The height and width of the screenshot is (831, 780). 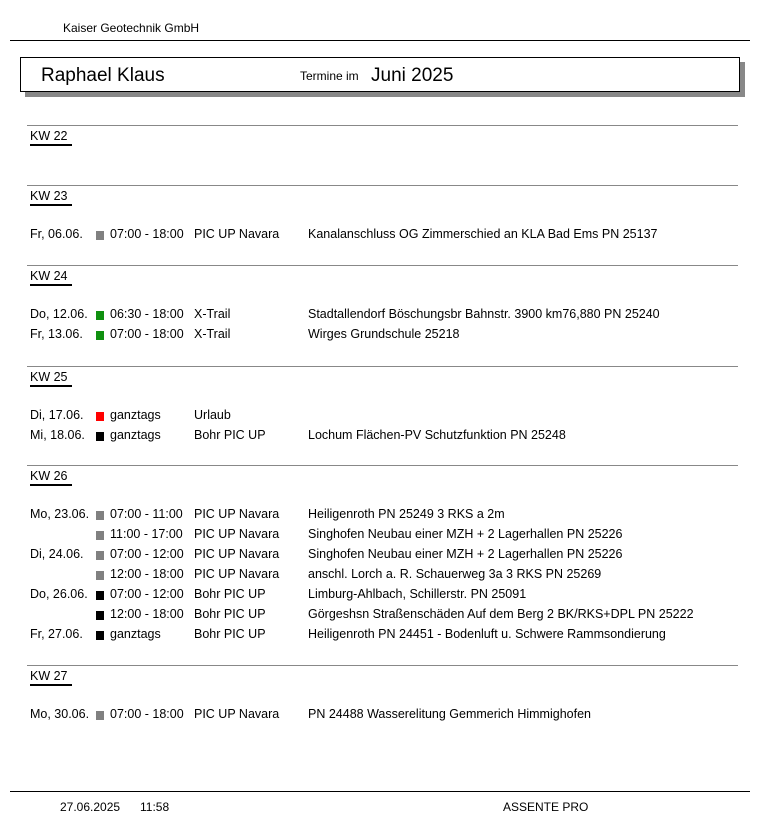 What do you see at coordinates (57, 415) in the screenshot?
I see `appointment-day: Di, 17.06.` at bounding box center [57, 415].